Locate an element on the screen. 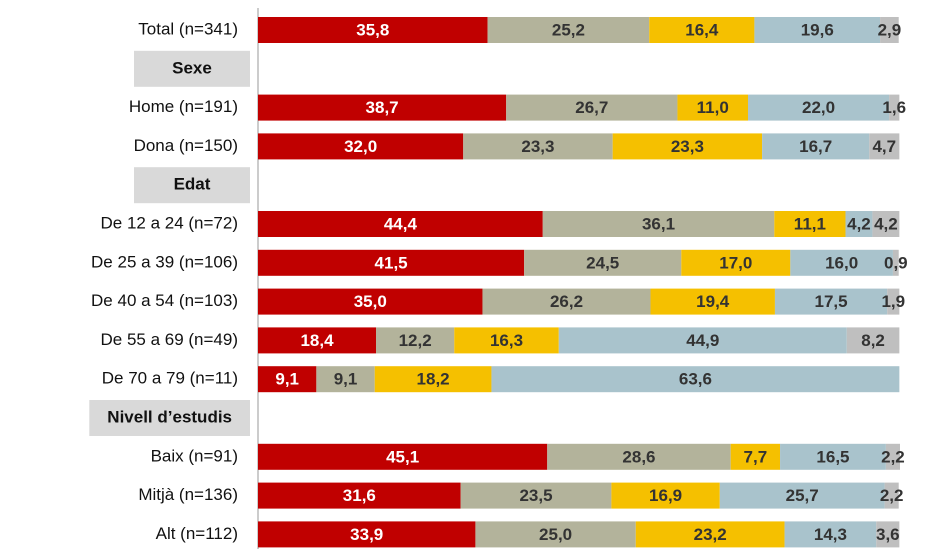 Image resolution: width=925 pixels, height=549 pixels. value-label: 25,2 is located at coordinates (568, 29).